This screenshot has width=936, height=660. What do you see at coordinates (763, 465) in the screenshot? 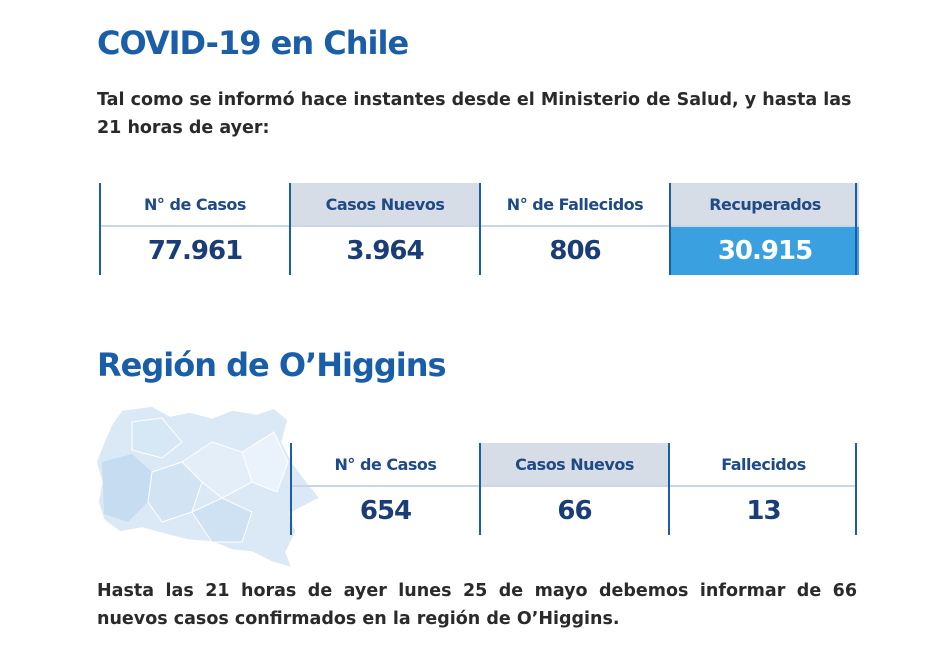
I see `region-stat-deaths-label: Fallecidos` at bounding box center [763, 465].